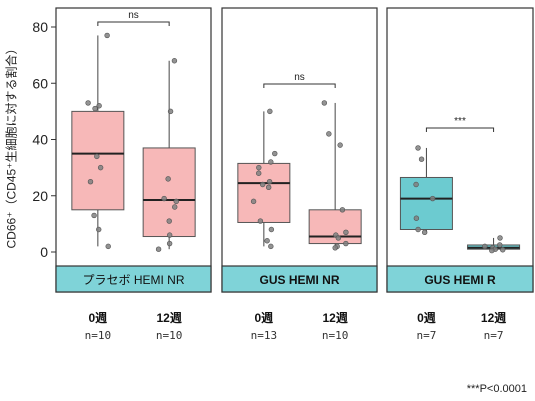  What do you see at coordinates (264, 335) in the screenshot?
I see `group-n-label: n=13` at bounding box center [264, 335].